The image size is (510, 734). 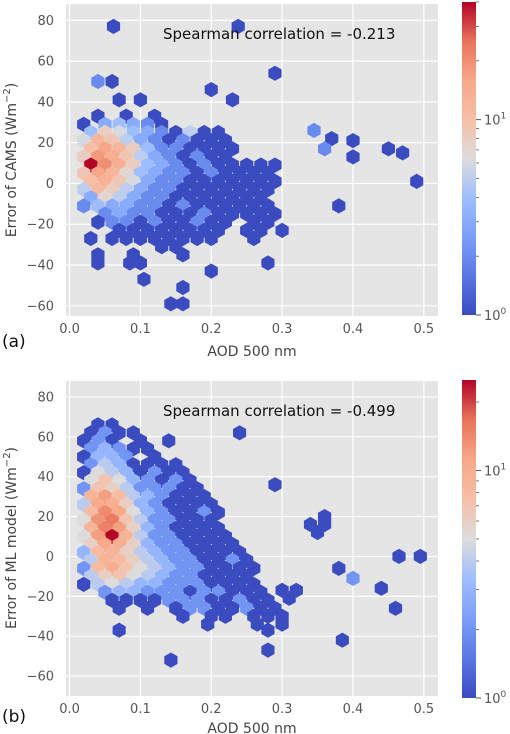 I want to click on colorbar-a: 10⁰ 10¹, so click(x=484, y=162).